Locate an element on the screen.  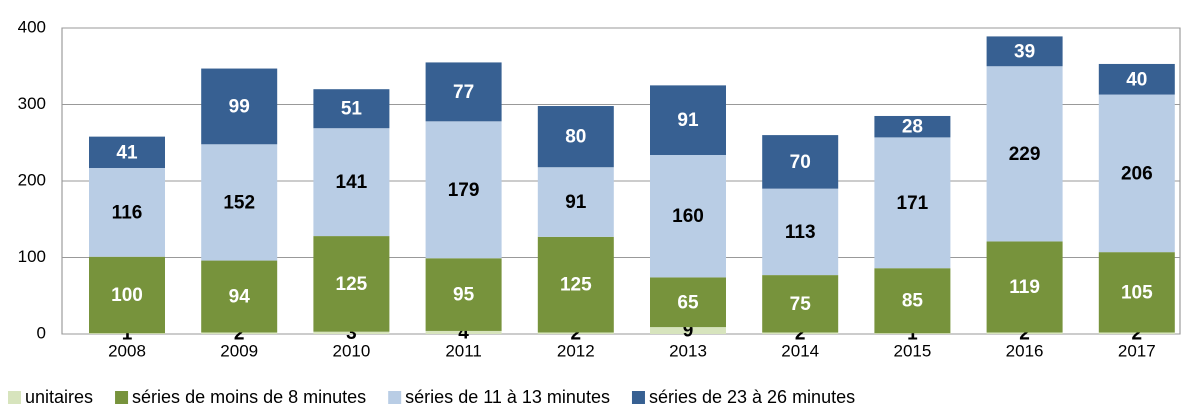
x-tick-label: 2008 is located at coordinates (127, 350).